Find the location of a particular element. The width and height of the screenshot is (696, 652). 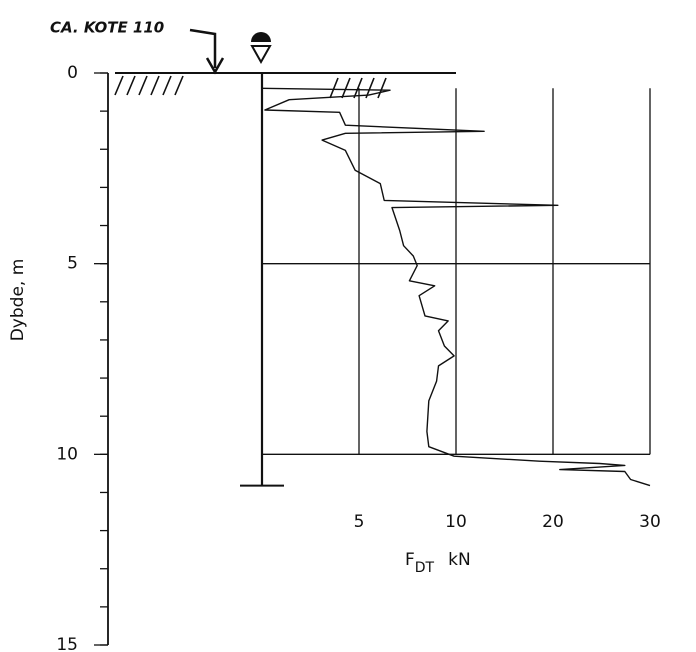

annotation-arrow is located at coordinates (207, 51).